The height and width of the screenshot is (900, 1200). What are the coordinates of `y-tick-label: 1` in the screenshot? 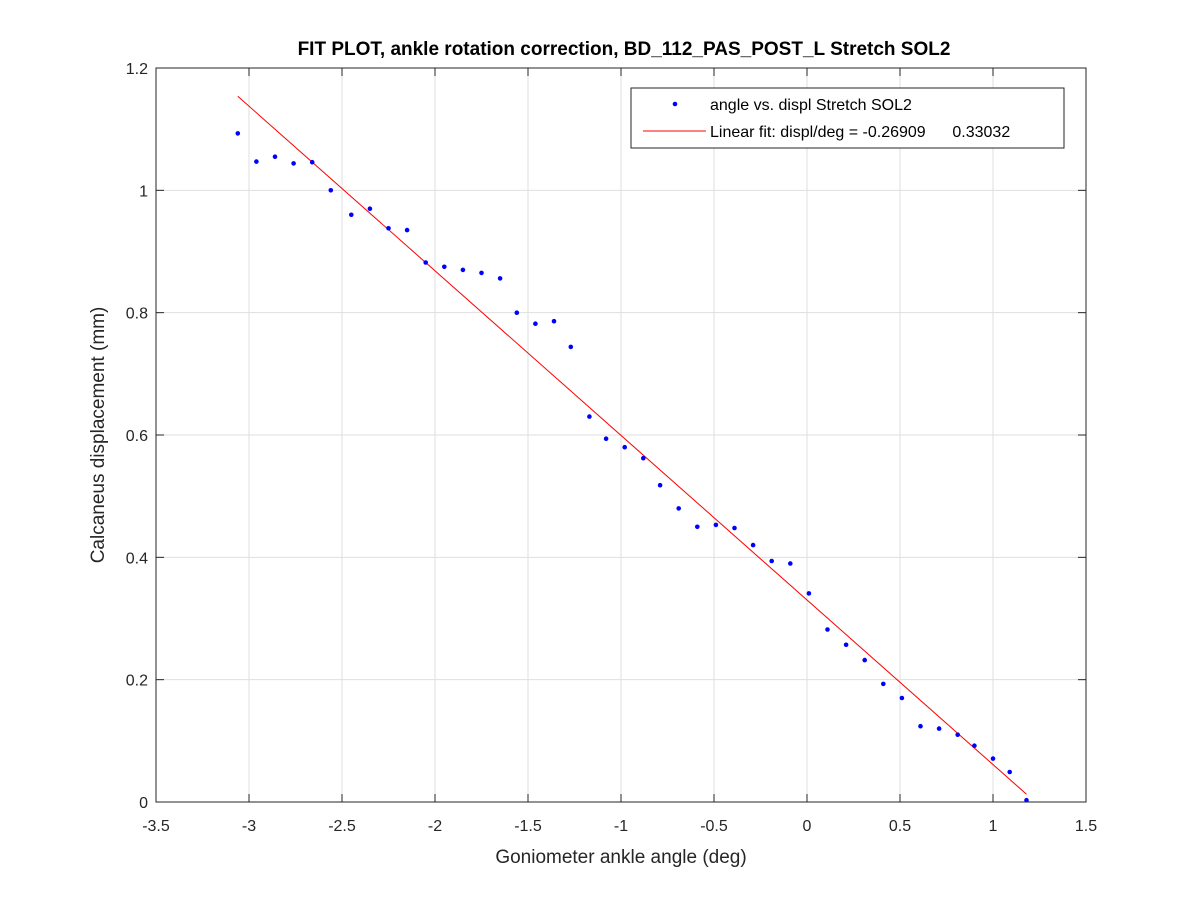 It's located at (143, 191).